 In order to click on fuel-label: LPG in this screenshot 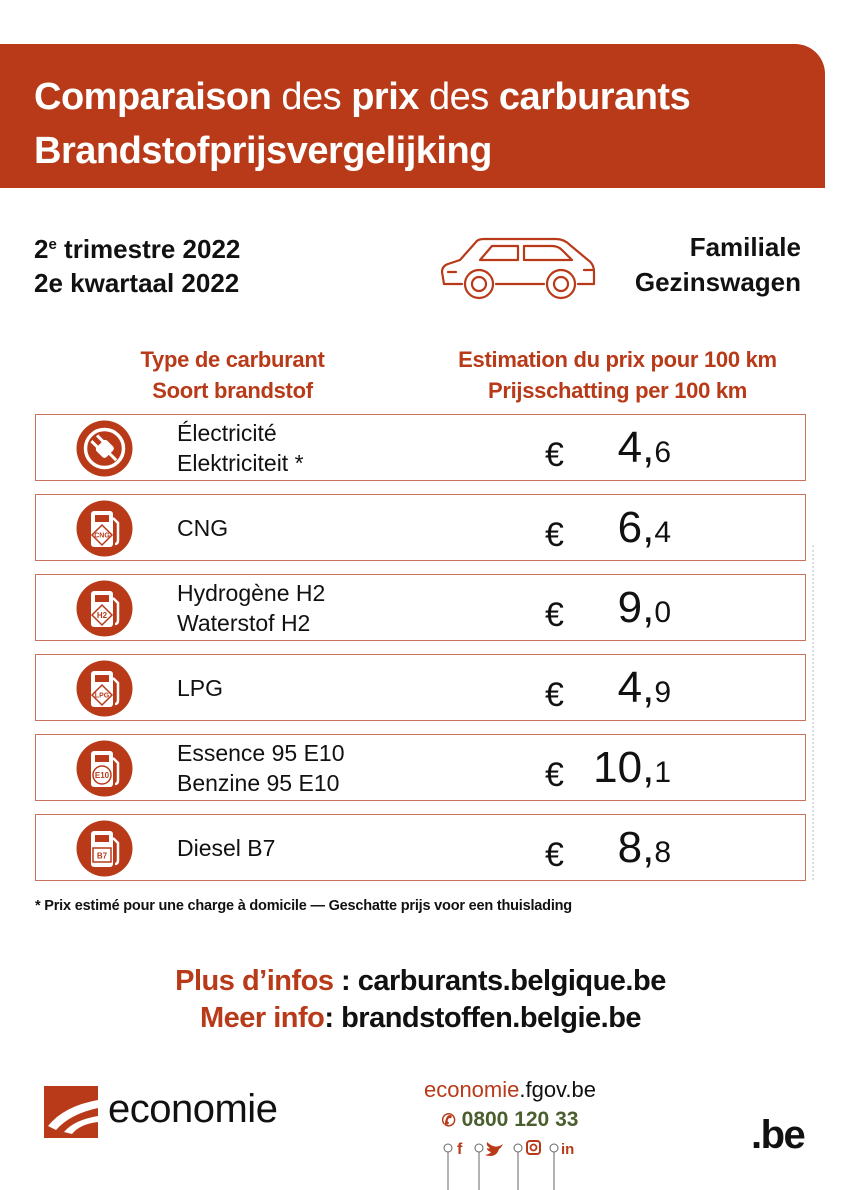, I will do `click(200, 687)`.